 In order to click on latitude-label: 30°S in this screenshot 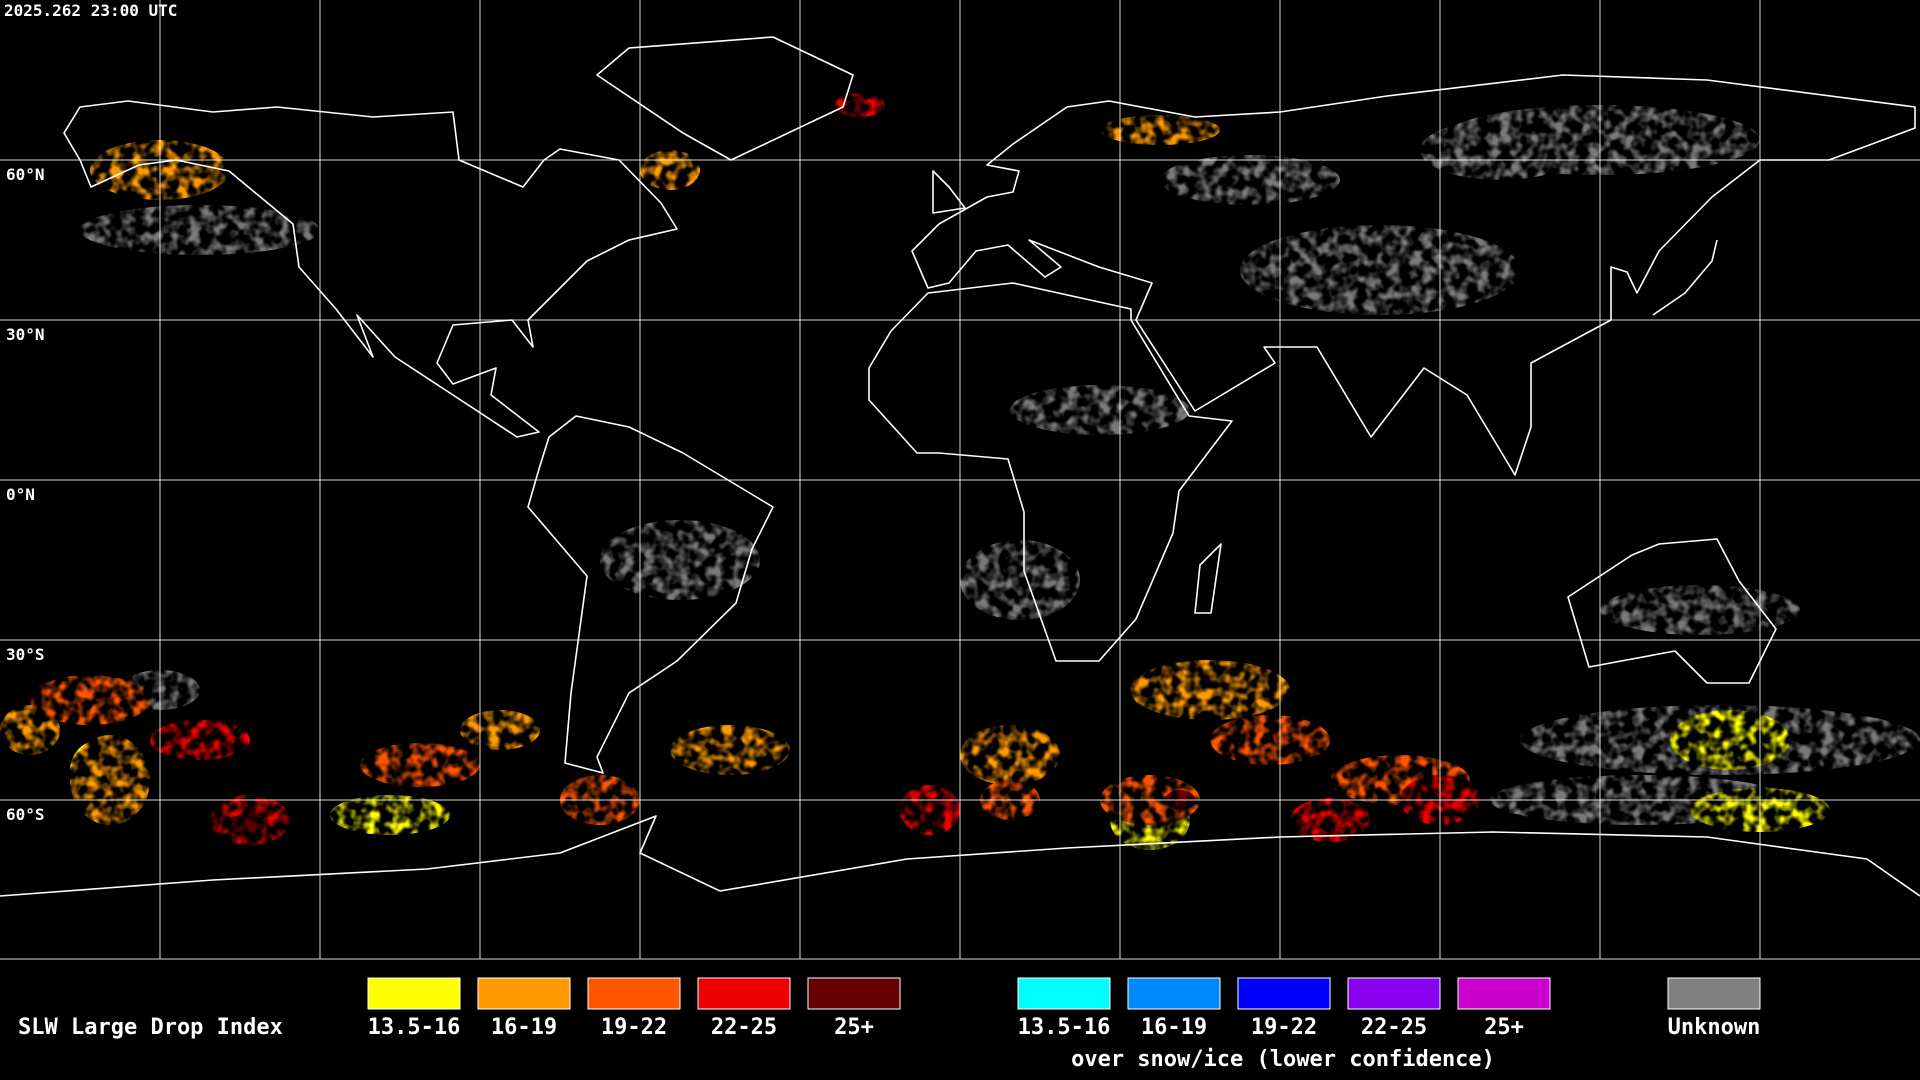, I will do `click(25, 654)`.